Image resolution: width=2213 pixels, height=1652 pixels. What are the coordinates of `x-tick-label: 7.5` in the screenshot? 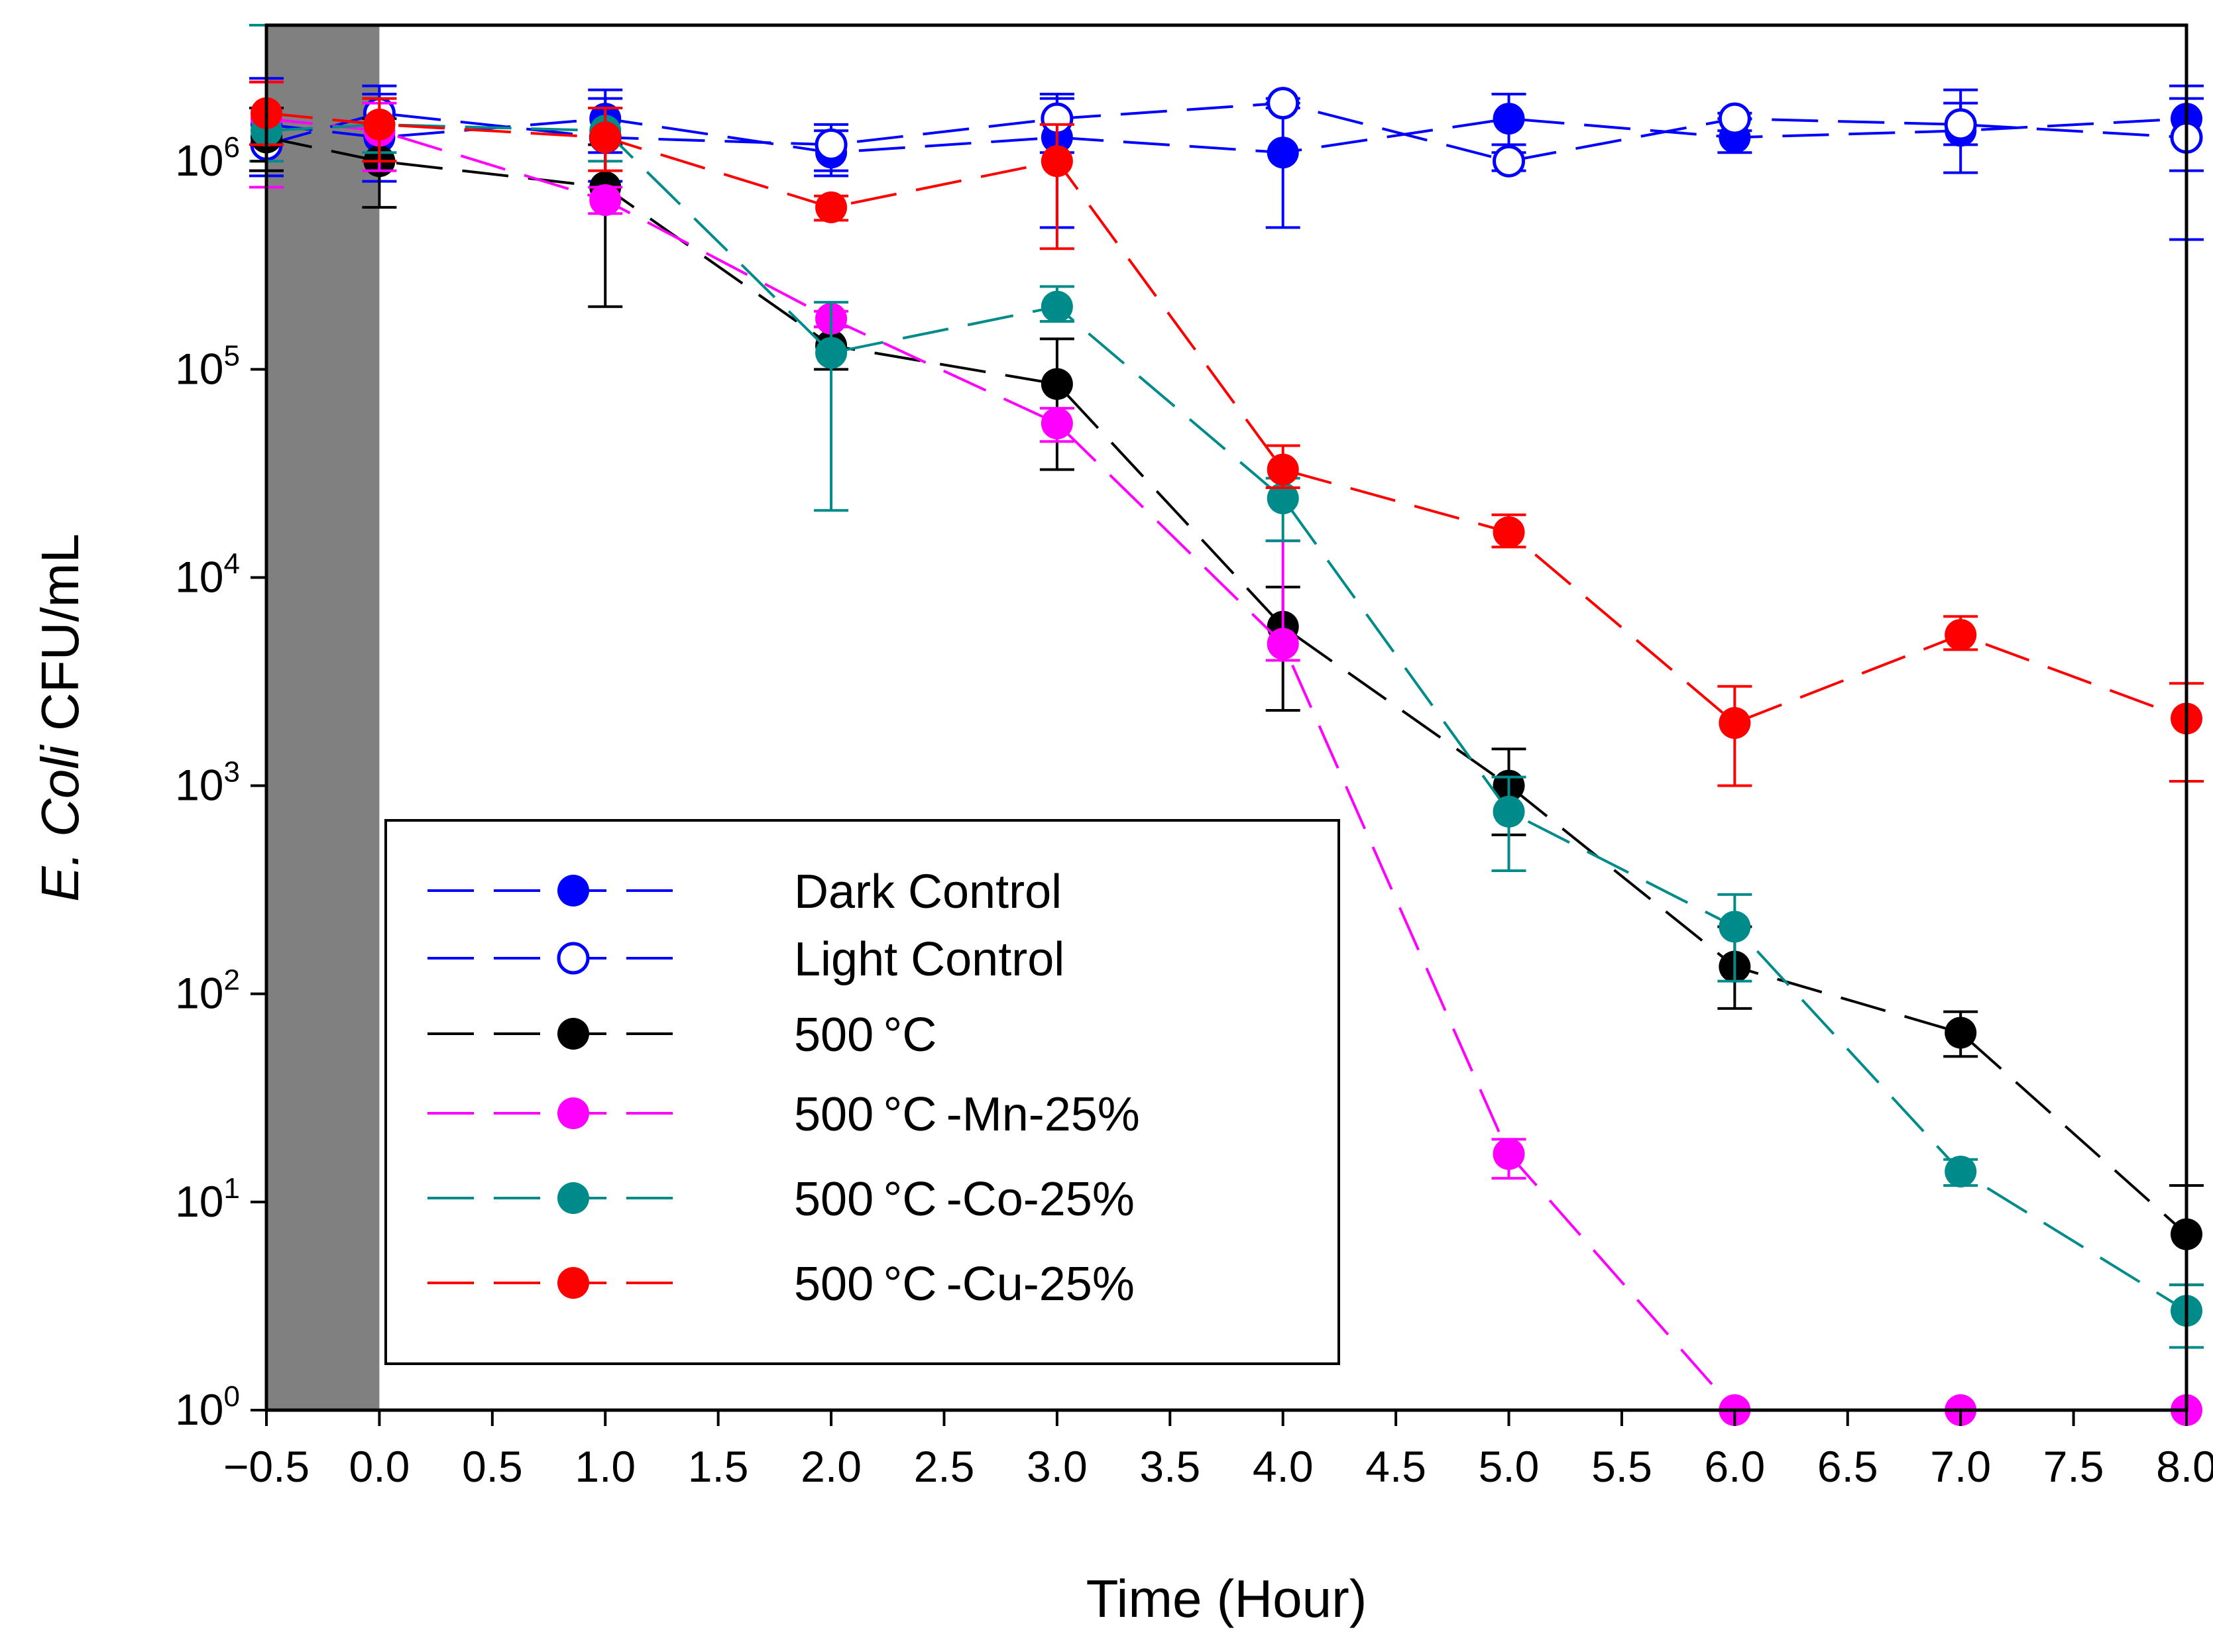 It's located at (2073, 1466).